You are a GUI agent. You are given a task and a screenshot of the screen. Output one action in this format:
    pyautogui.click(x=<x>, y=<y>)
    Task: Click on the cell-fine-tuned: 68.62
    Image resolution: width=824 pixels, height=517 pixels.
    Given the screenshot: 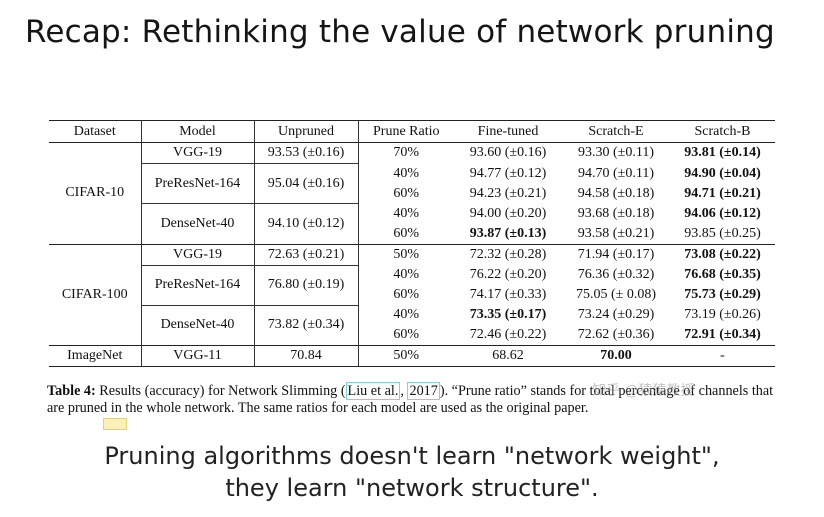 What is the action you would take?
    pyautogui.click(x=508, y=356)
    